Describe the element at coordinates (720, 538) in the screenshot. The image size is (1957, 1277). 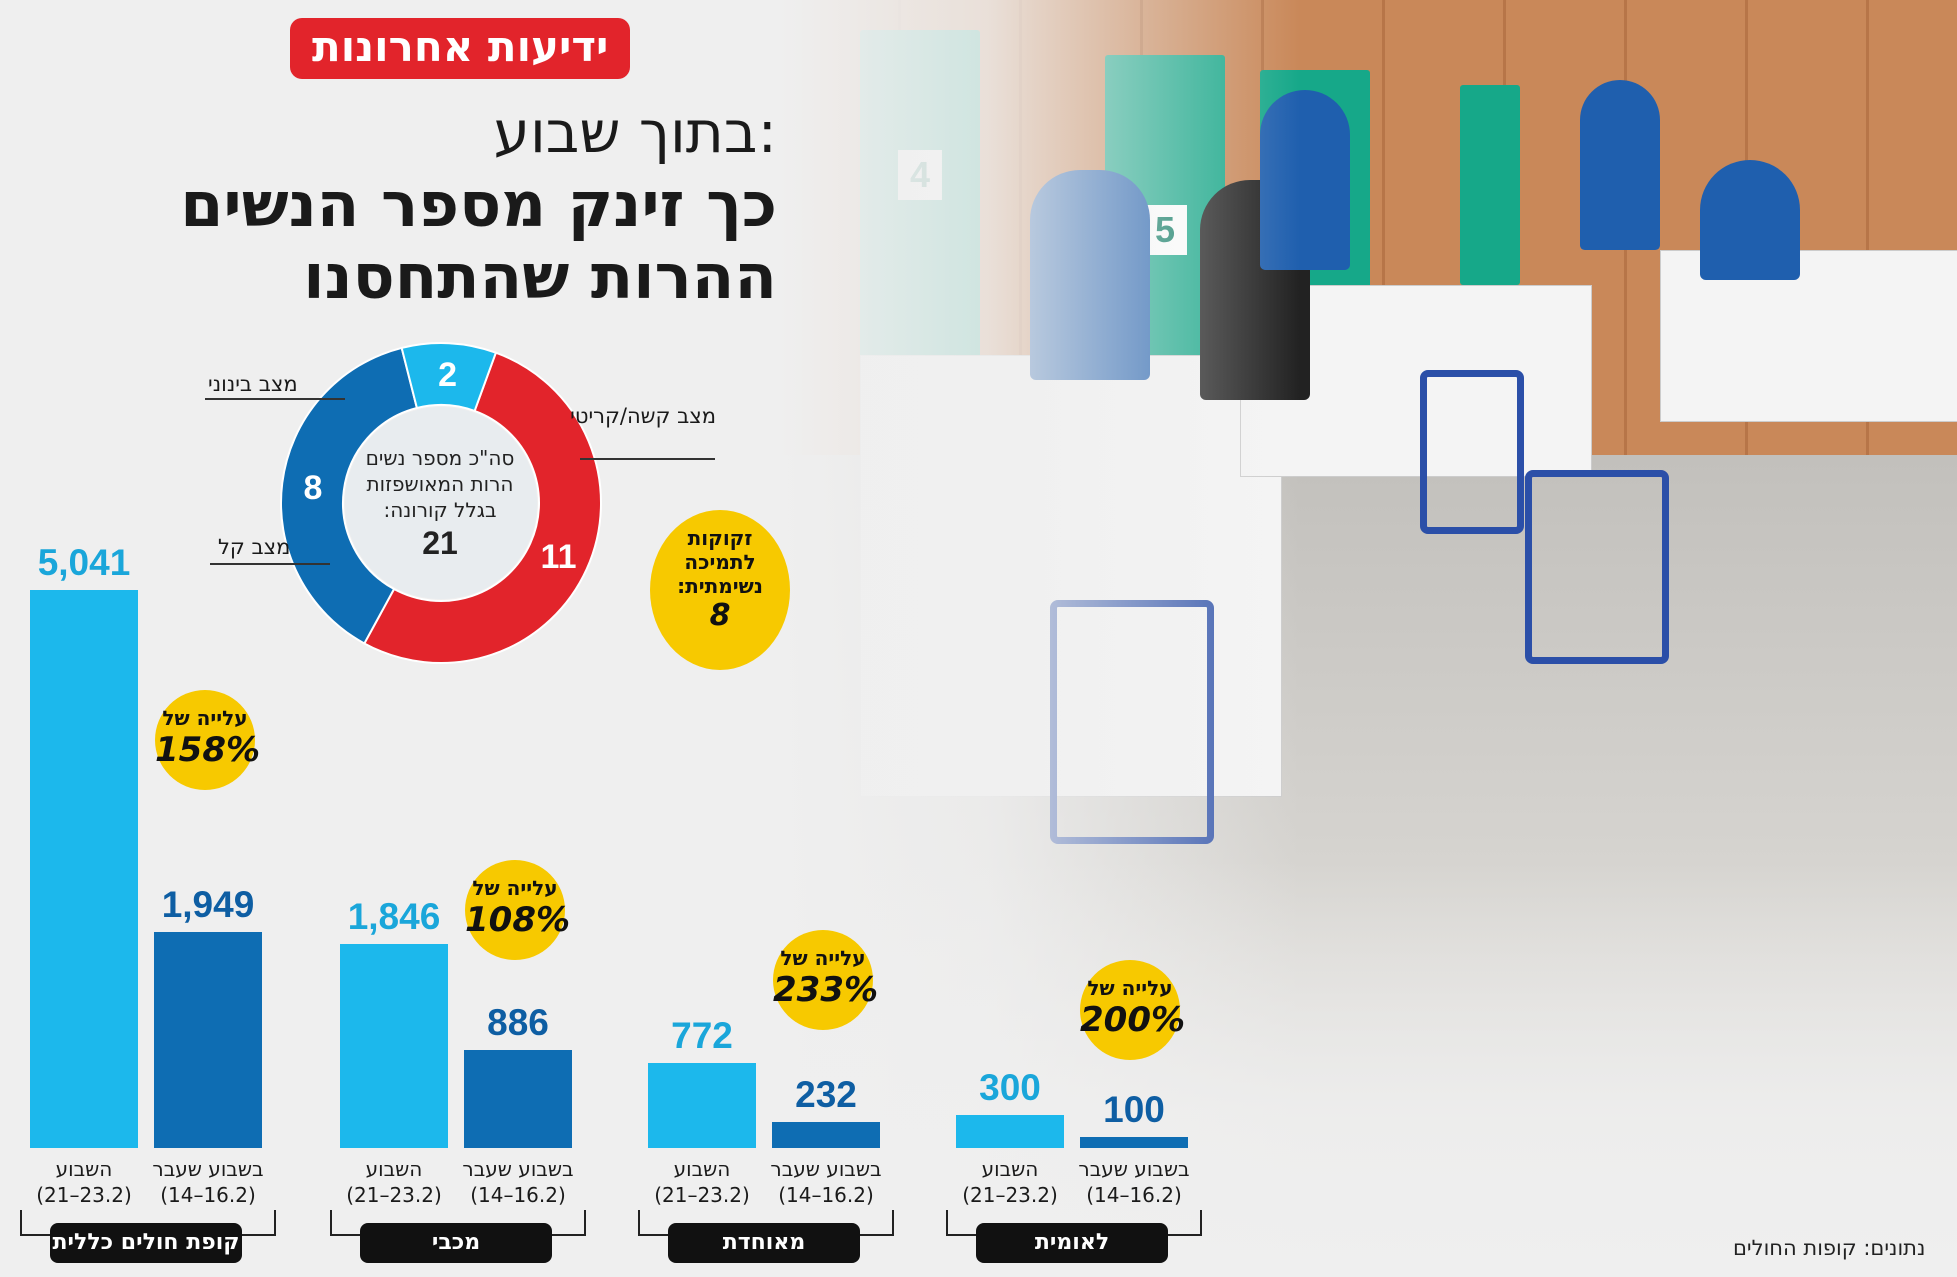
I see `badge-line: זקוקות` at that location.